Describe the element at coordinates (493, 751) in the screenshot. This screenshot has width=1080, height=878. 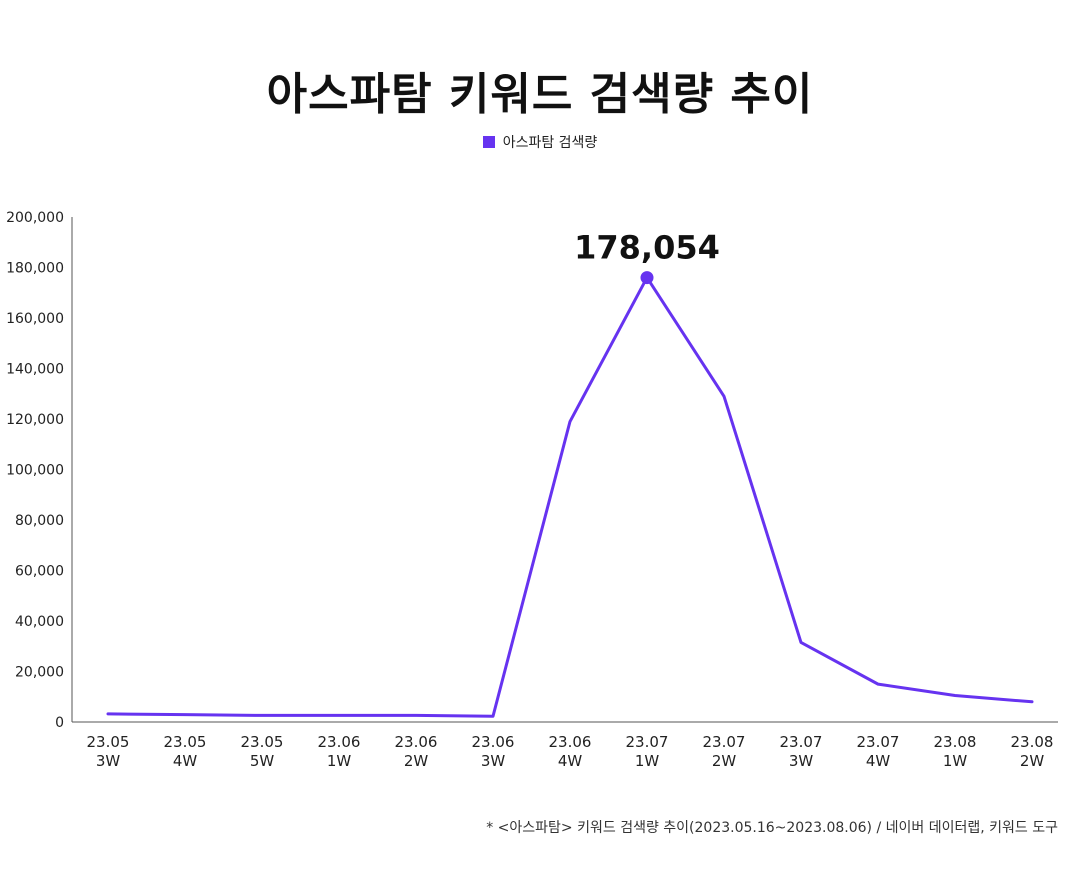
I see `x-tick-label: 23.06 3W` at that location.